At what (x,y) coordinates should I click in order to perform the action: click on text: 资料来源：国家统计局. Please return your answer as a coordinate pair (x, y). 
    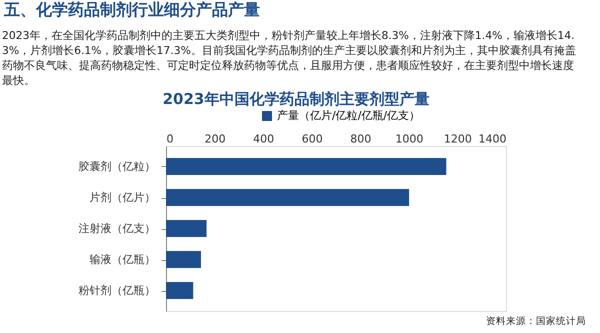
    Looking at the image, I should click on (536, 321).